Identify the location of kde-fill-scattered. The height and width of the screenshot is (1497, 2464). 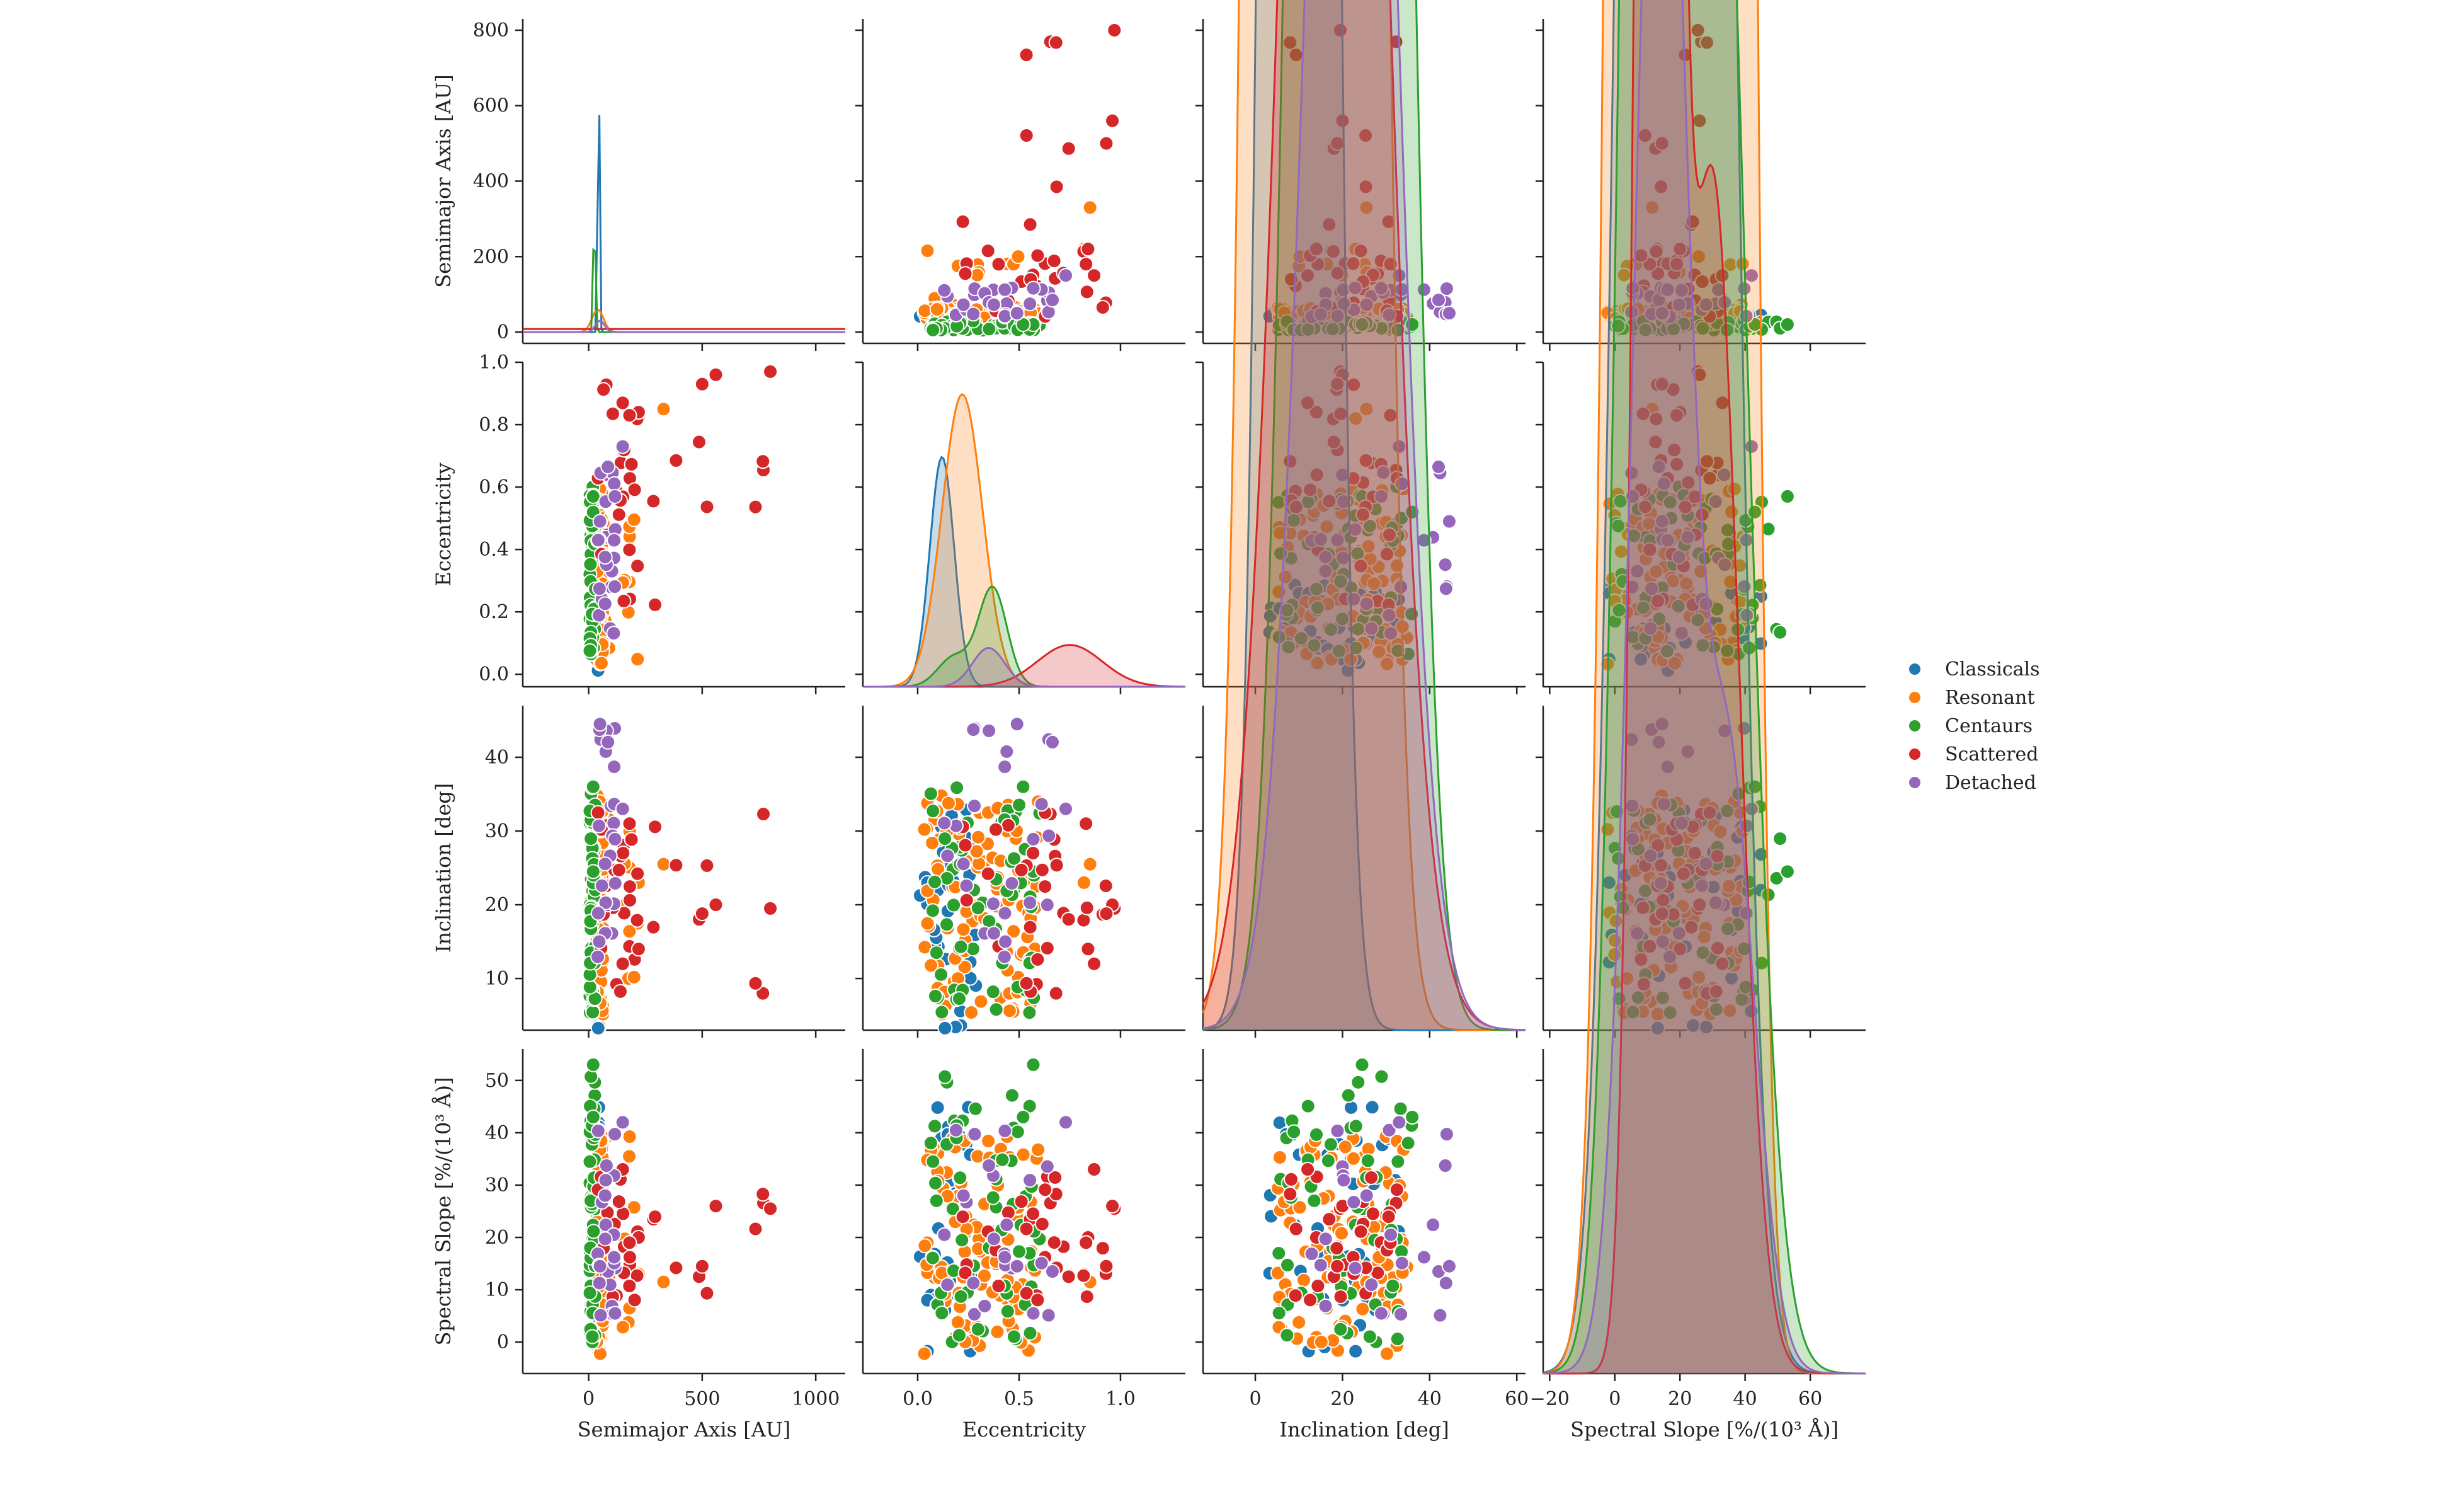
(1024, 666).